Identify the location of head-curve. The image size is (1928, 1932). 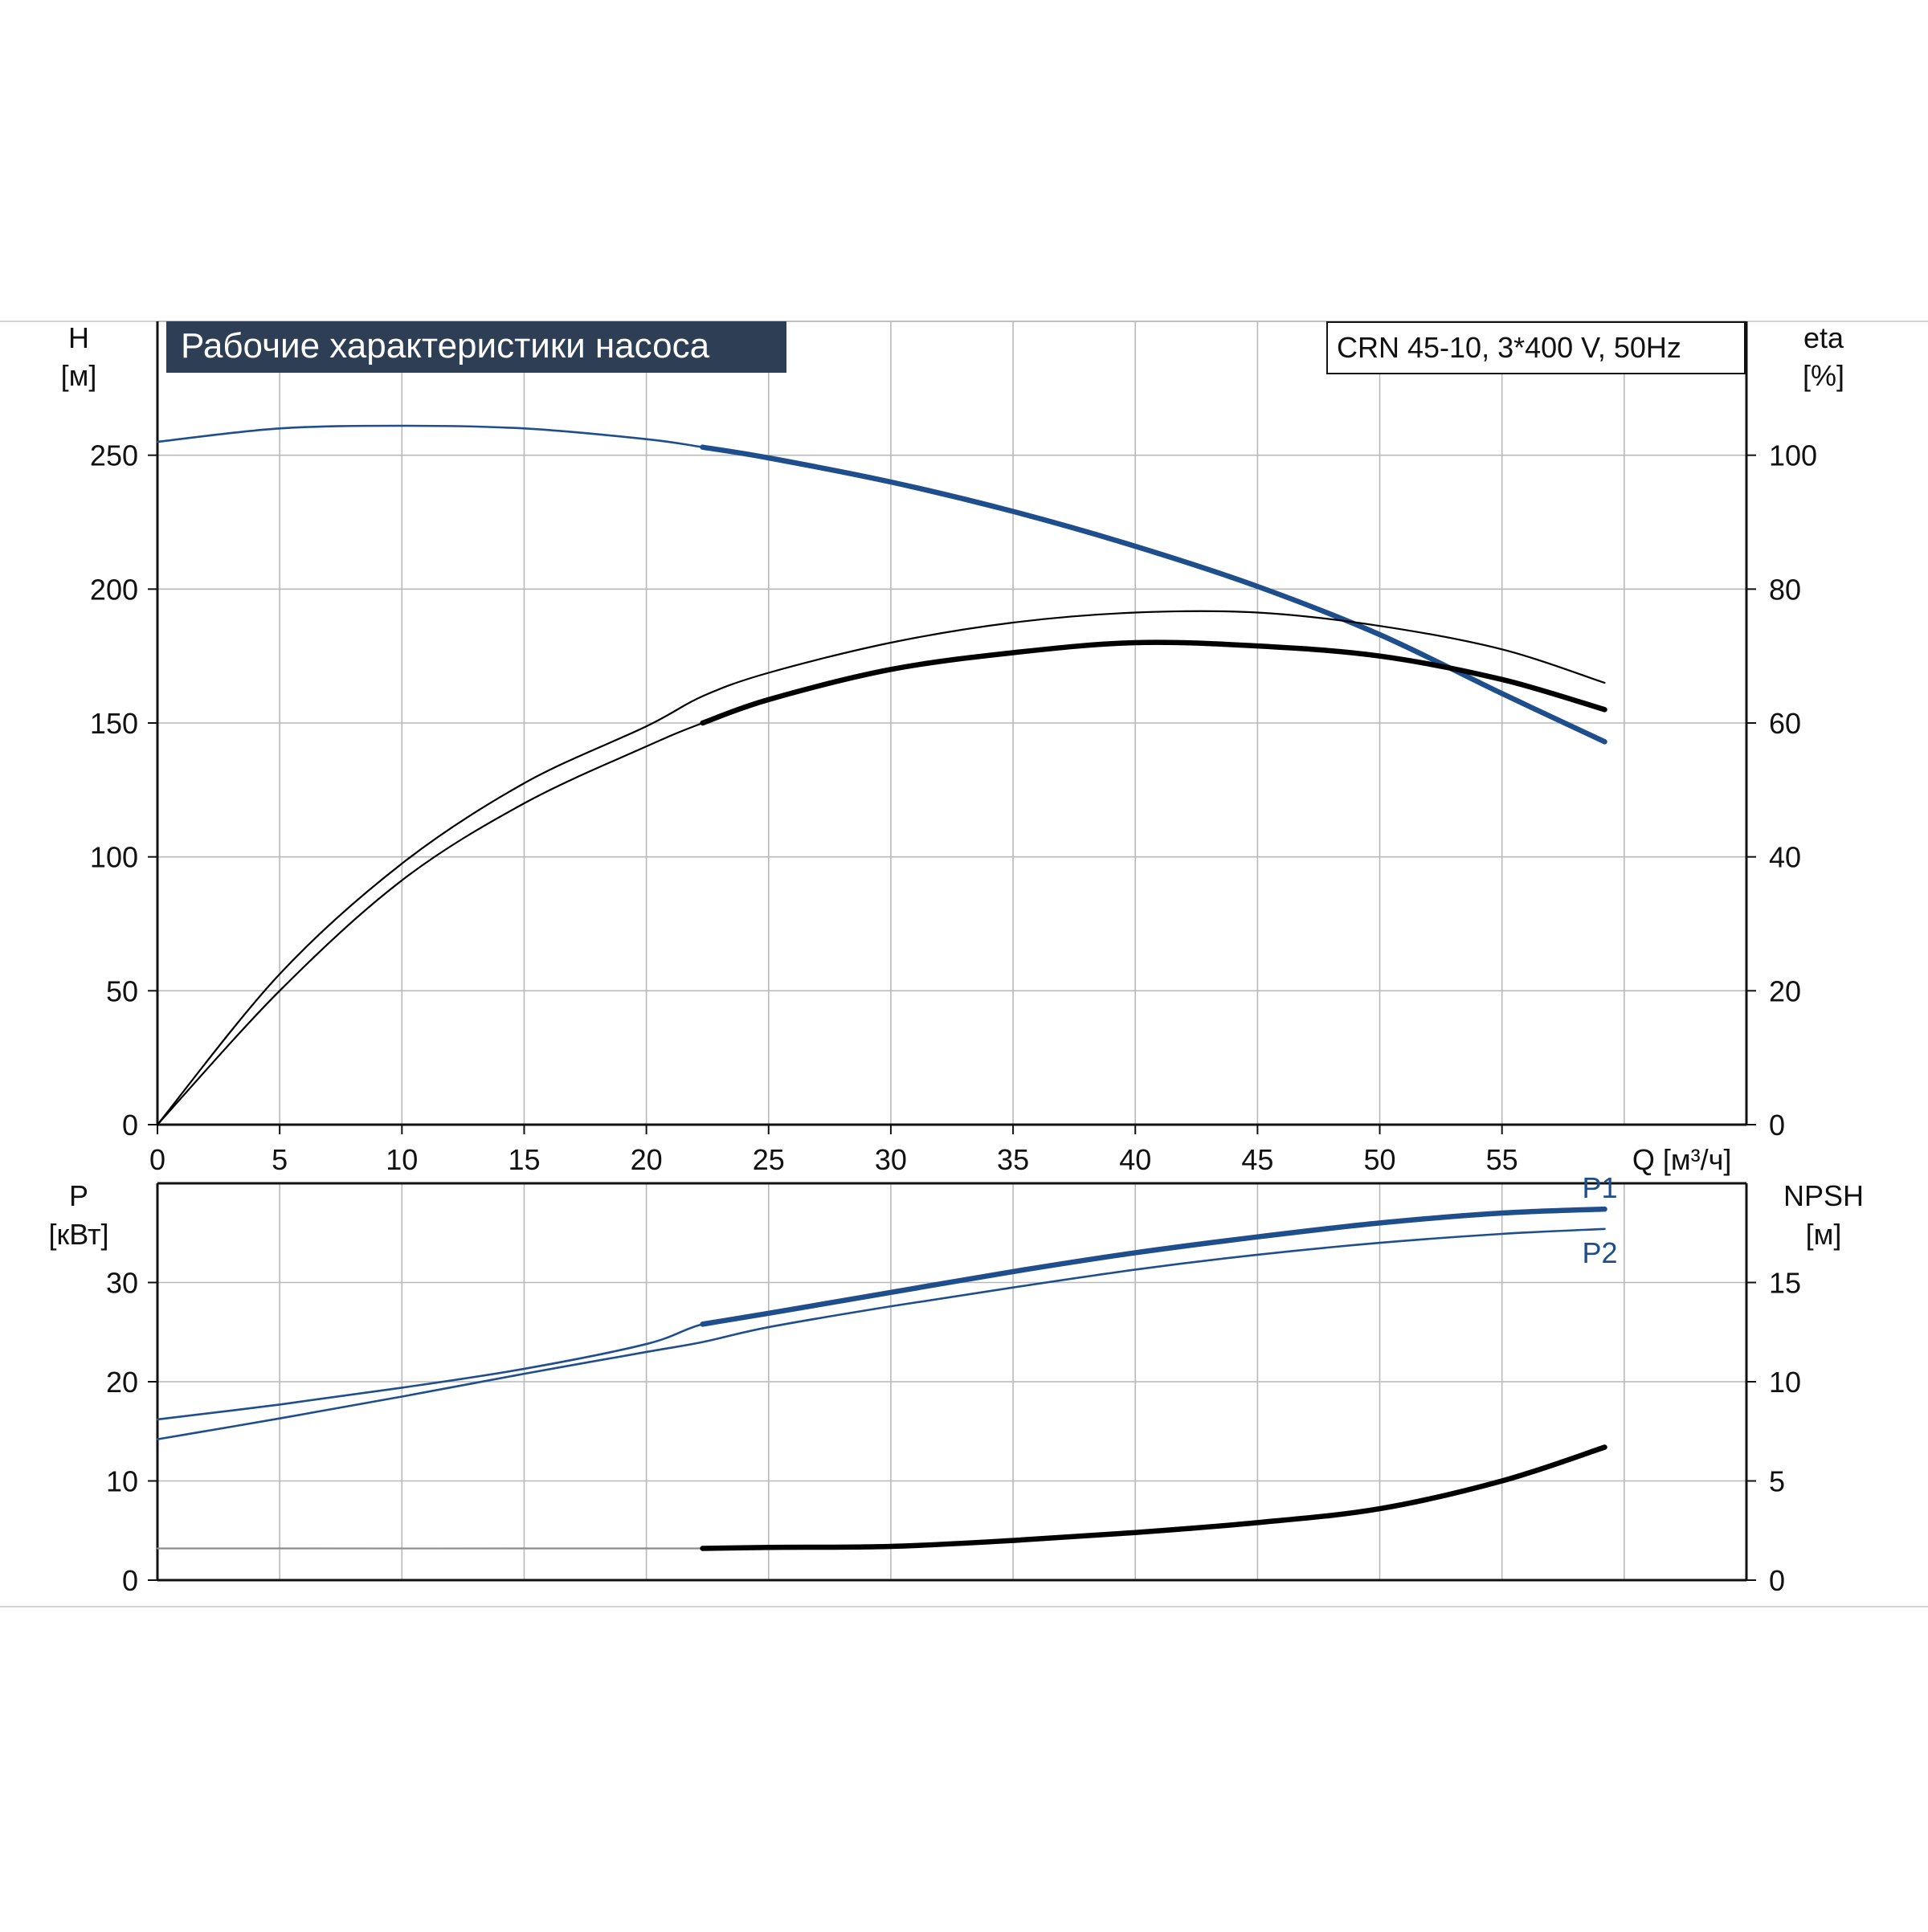
(881, 583).